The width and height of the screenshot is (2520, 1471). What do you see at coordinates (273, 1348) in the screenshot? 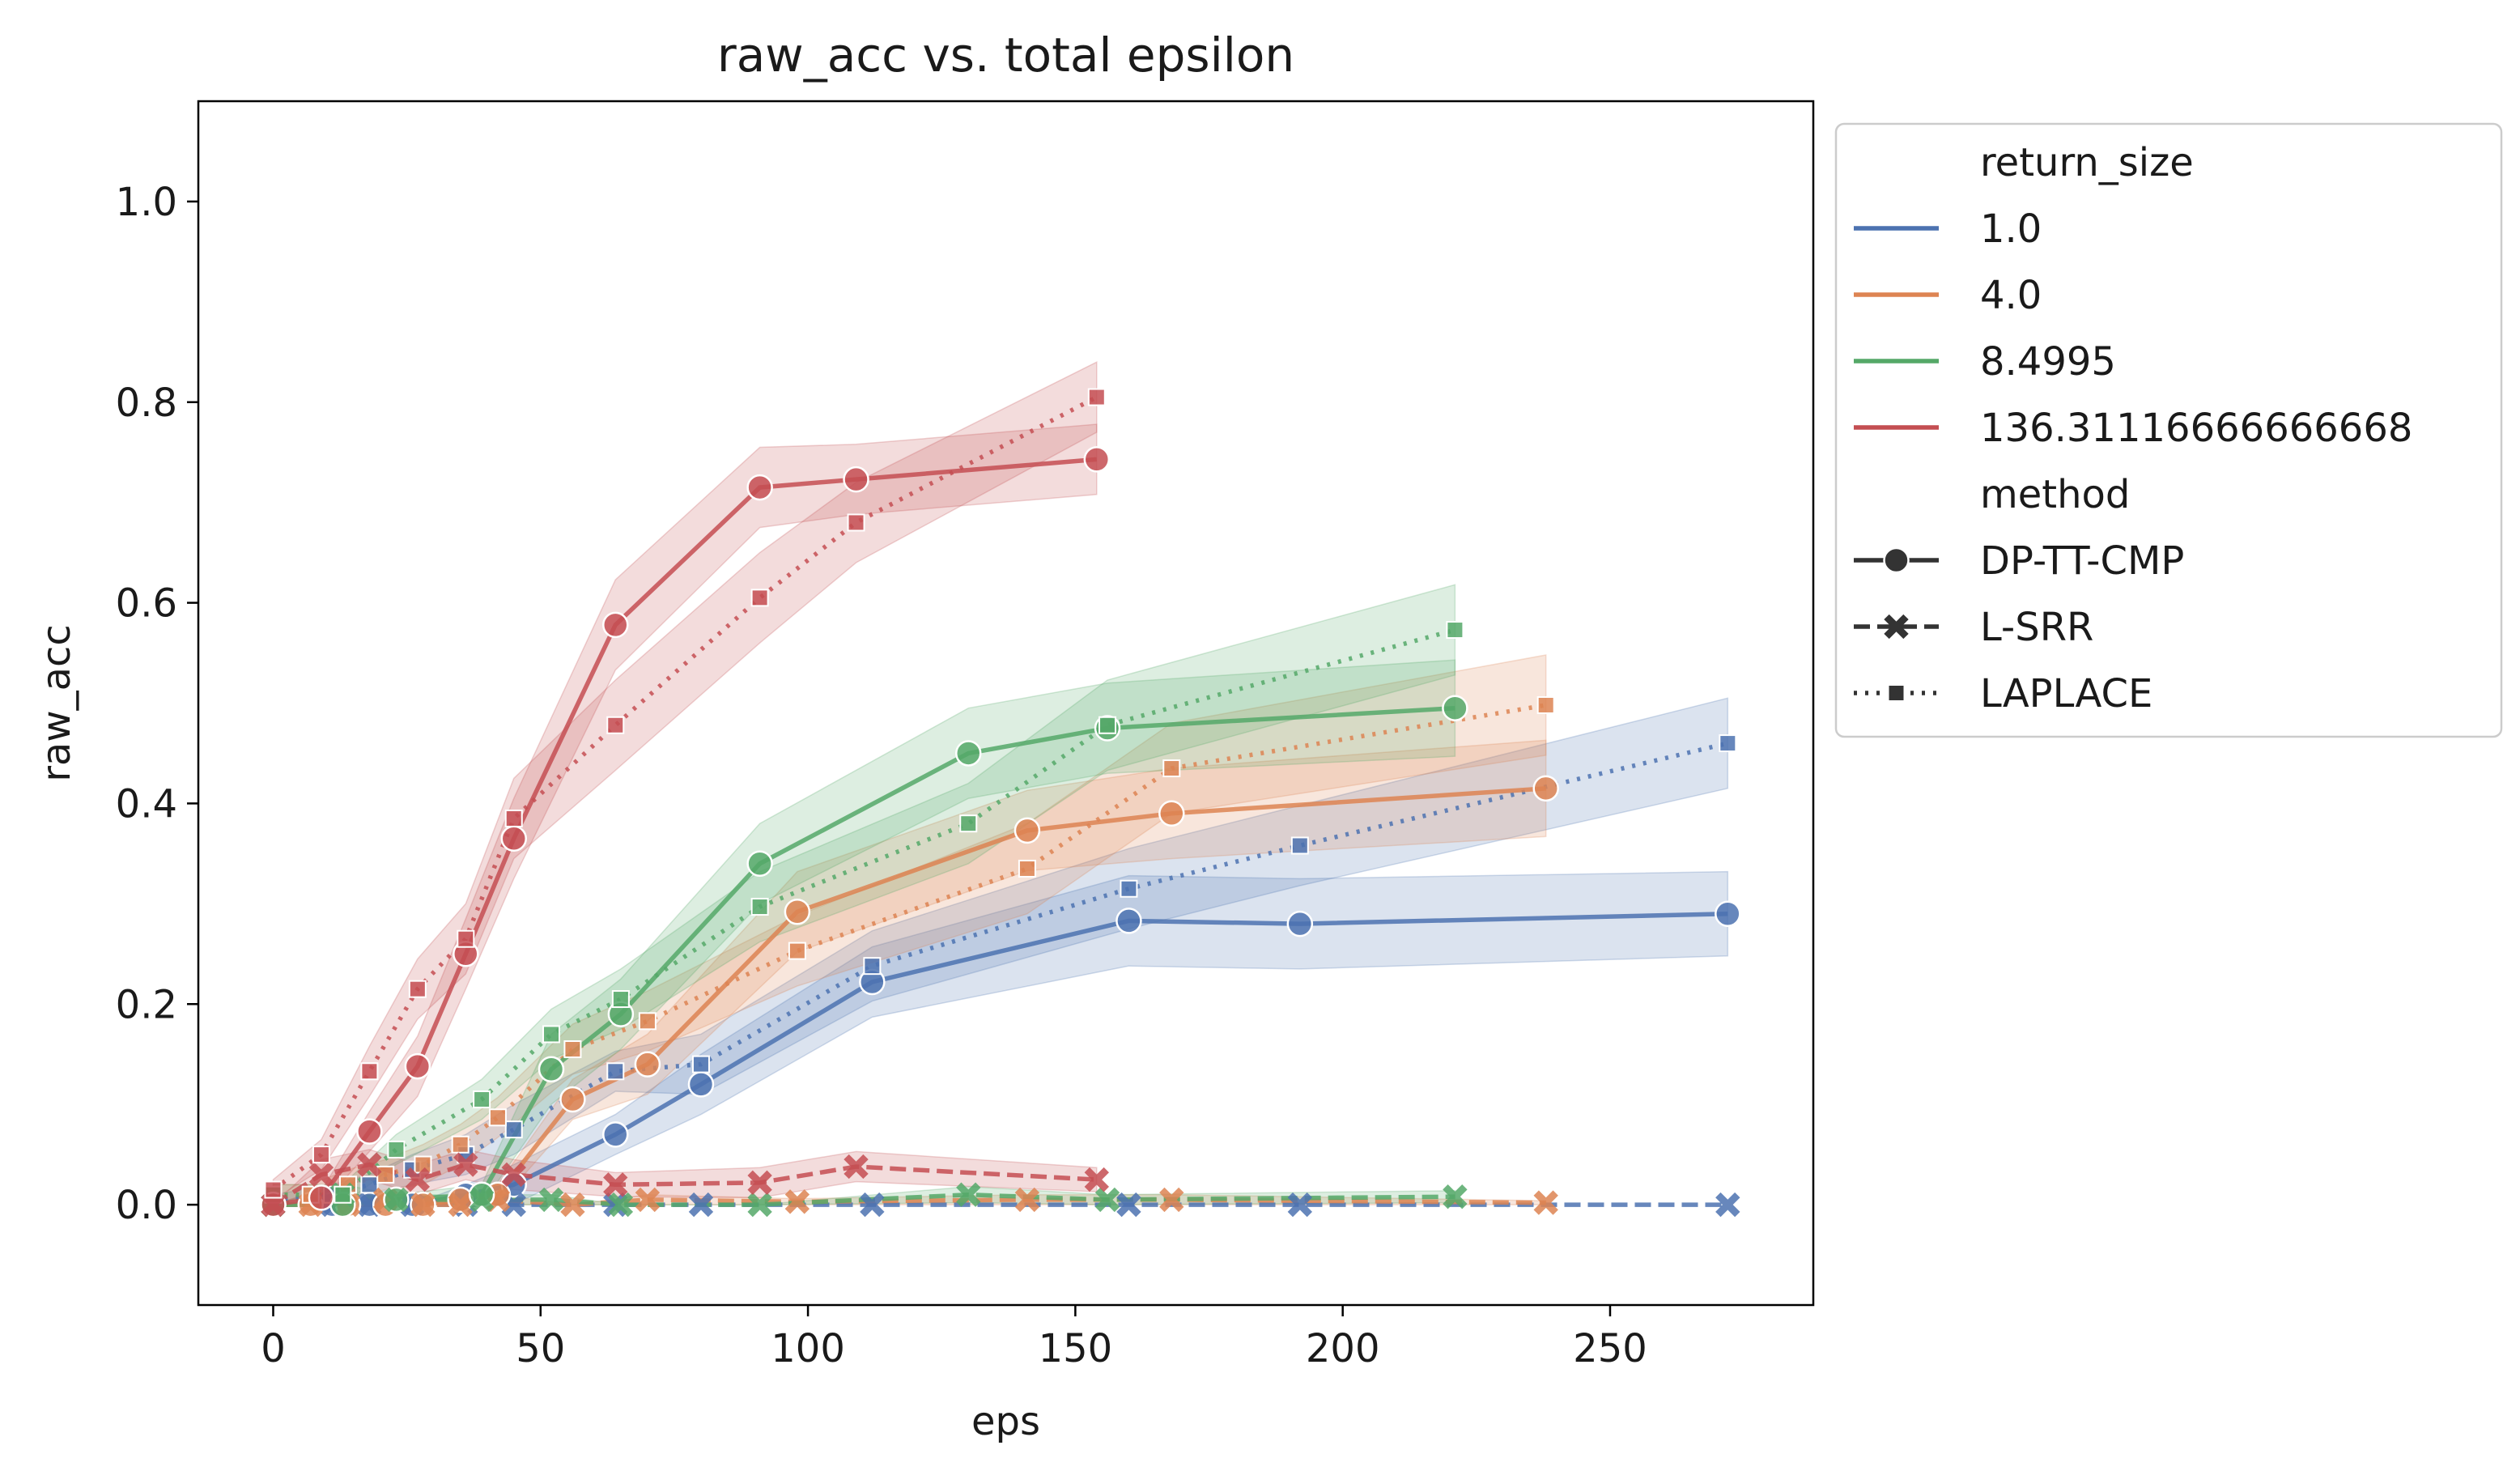
I see `x-tick-label: 0` at bounding box center [273, 1348].